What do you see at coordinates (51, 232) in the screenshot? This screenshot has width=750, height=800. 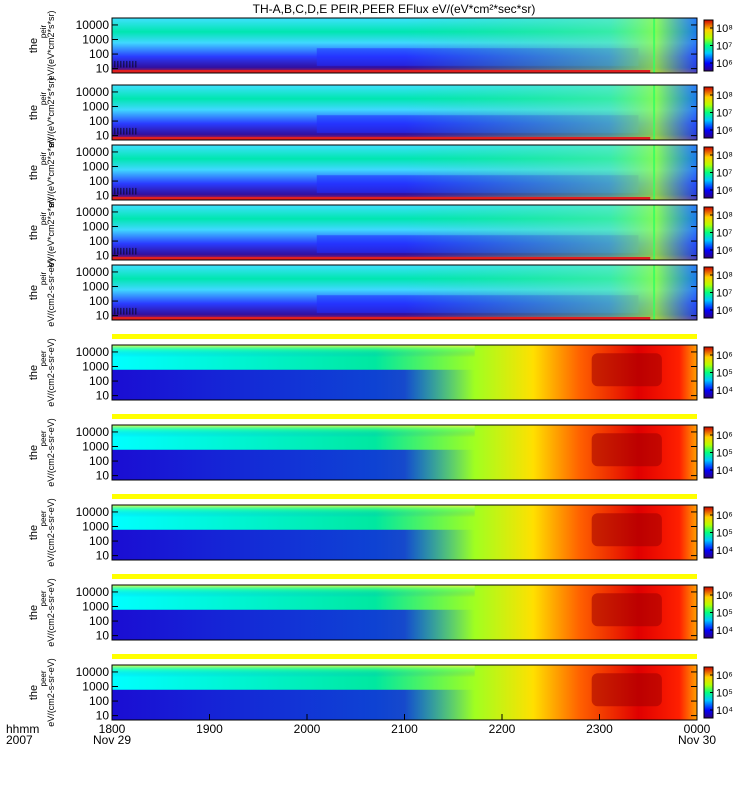 I see `y-axis-units: eV/(eV*cm2*s*sr)` at bounding box center [51, 232].